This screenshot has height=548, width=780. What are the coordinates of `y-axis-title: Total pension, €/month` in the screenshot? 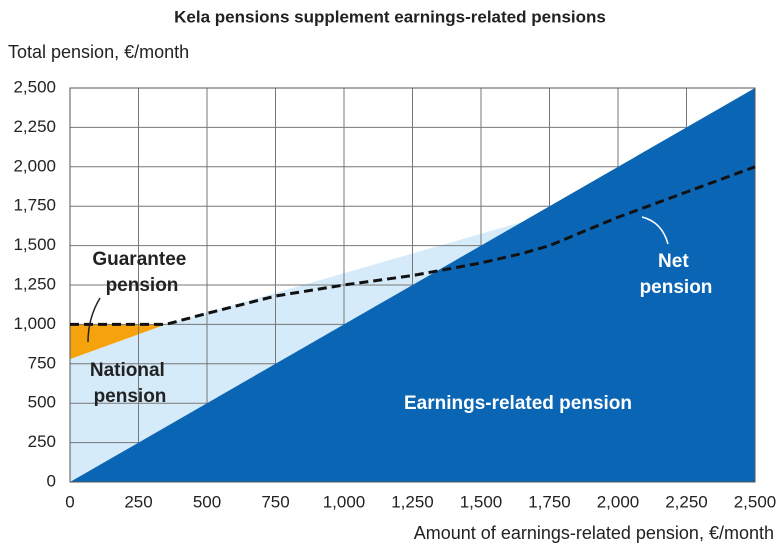 It's located at (98, 52).